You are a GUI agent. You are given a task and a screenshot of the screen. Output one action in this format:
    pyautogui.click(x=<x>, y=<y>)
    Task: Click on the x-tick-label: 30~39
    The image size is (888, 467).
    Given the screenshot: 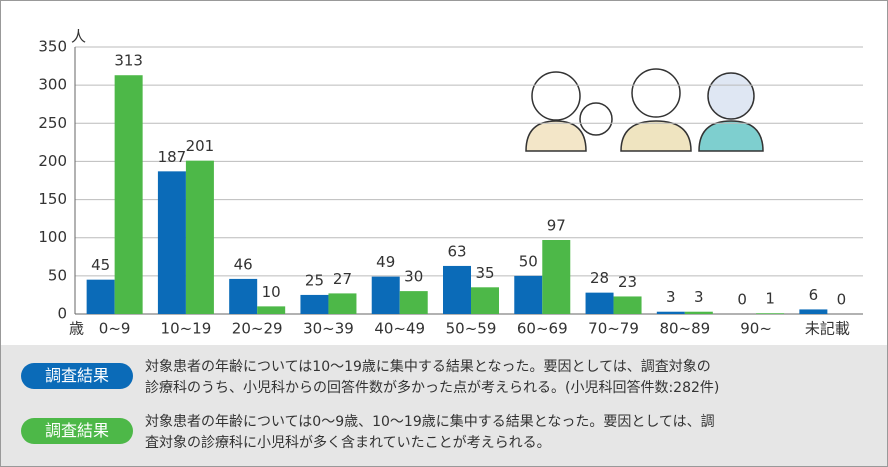 What is the action you would take?
    pyautogui.click(x=328, y=329)
    